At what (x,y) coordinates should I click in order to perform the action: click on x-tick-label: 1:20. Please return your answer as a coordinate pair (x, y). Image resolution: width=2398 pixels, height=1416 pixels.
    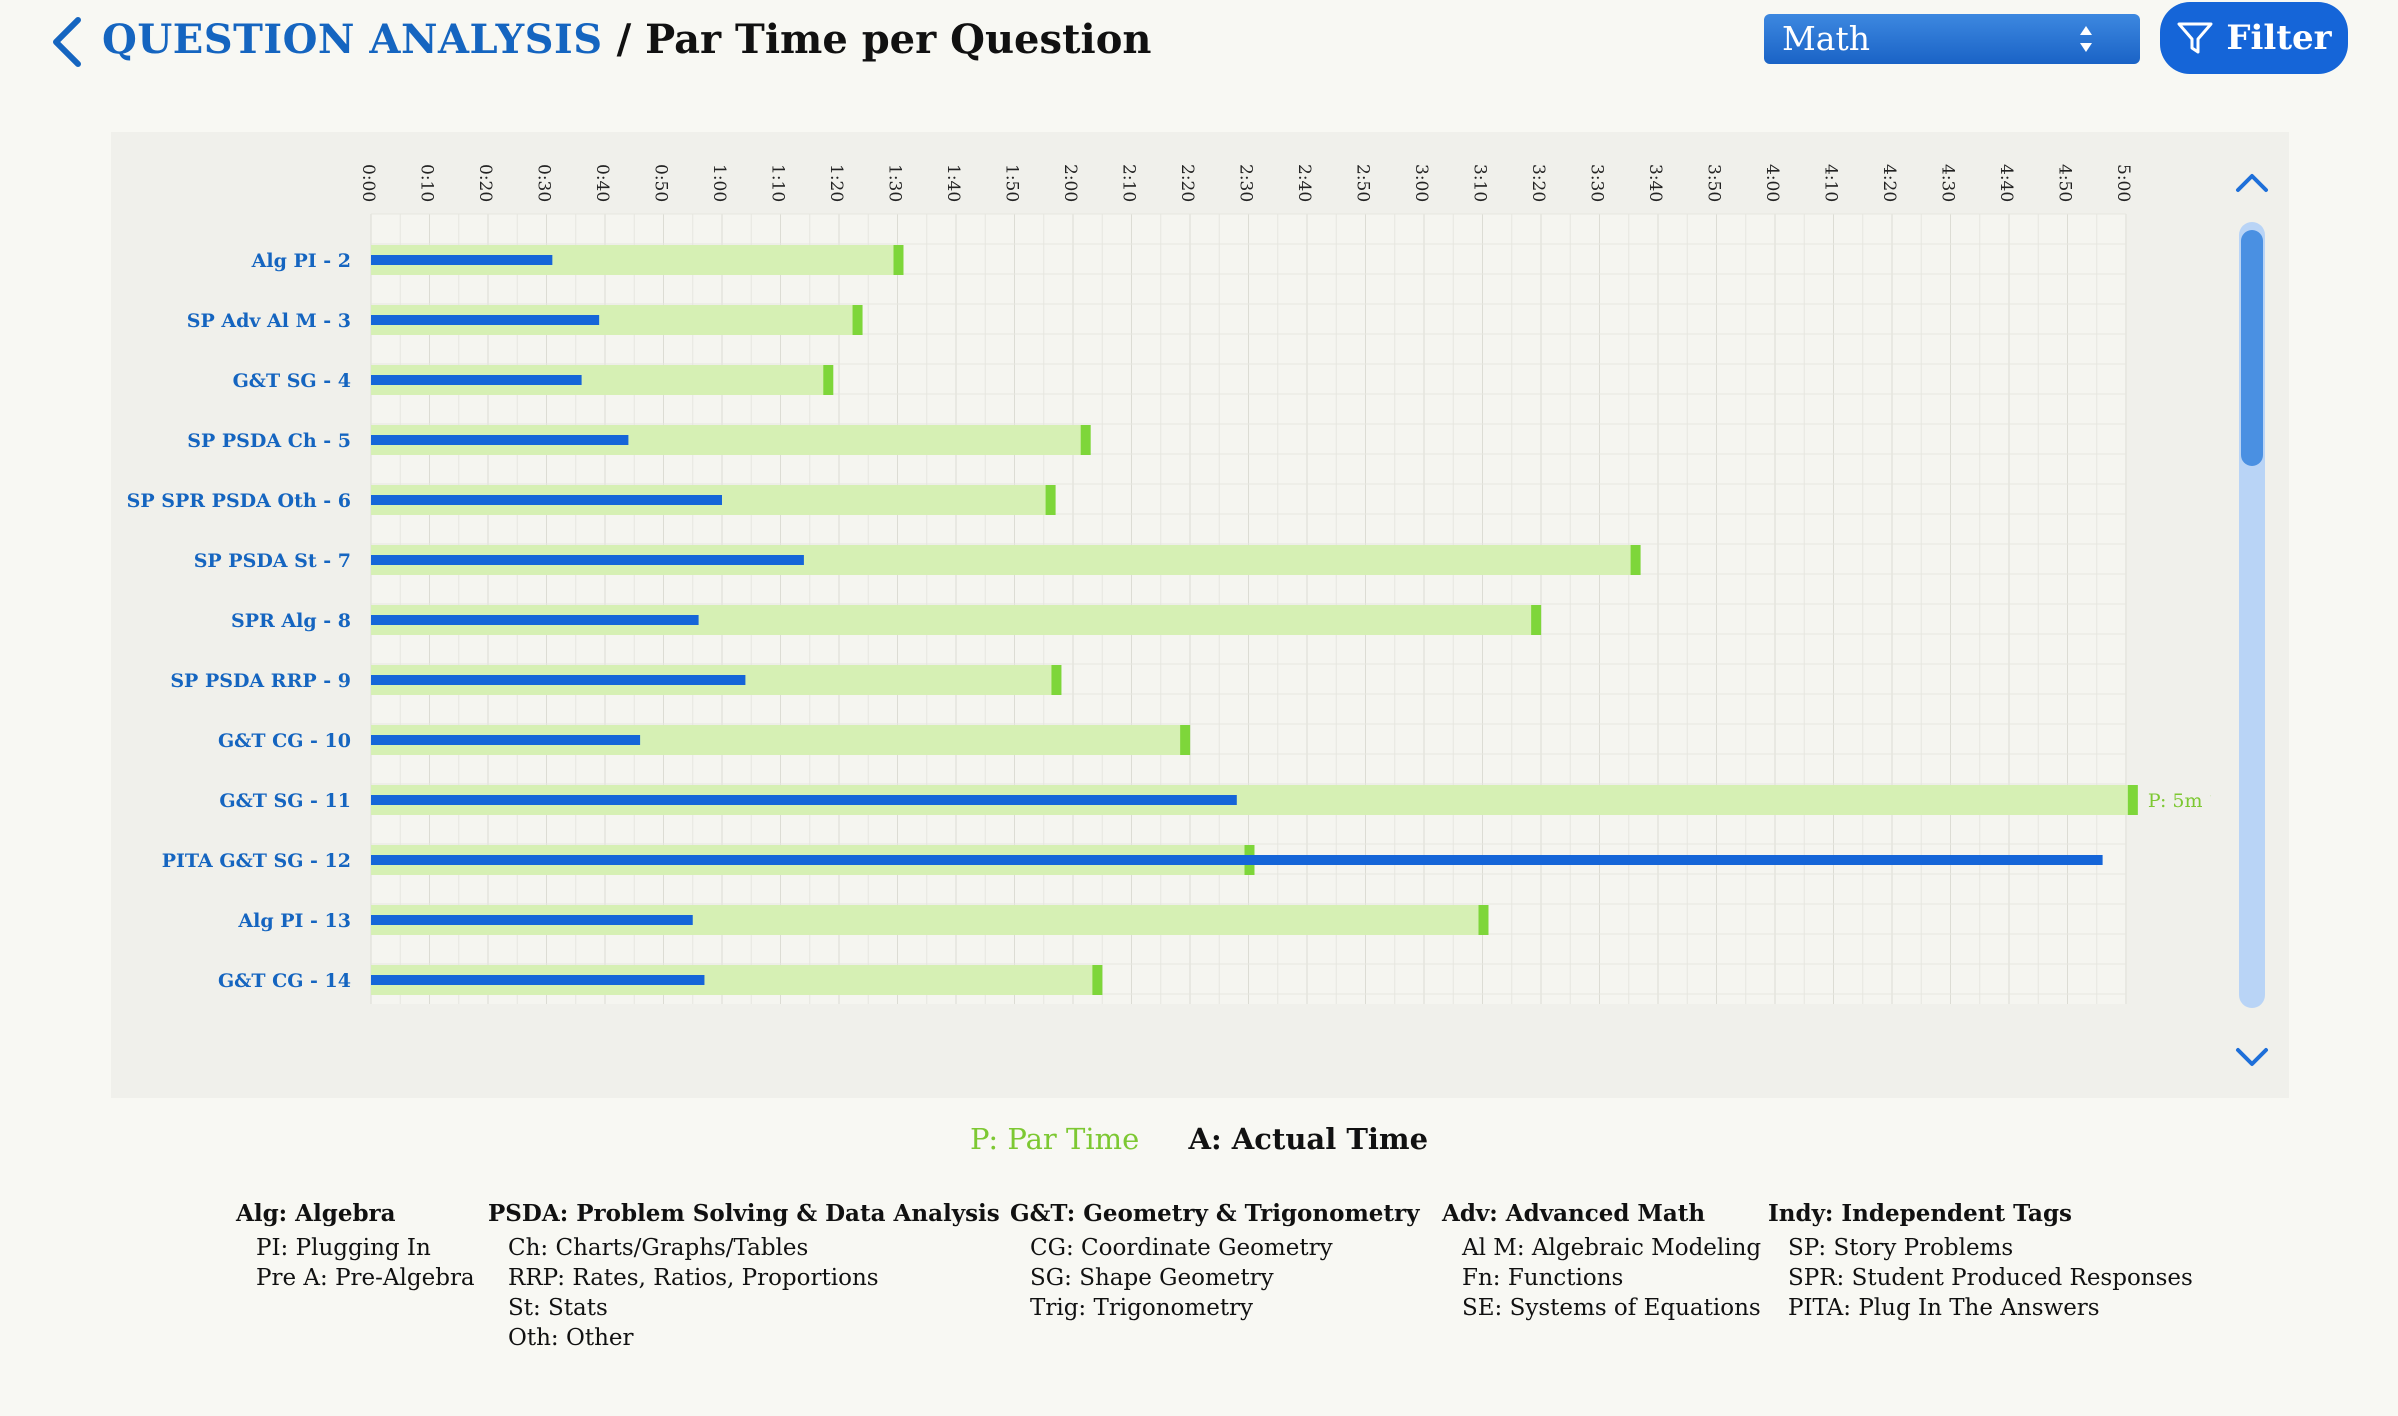
    Looking at the image, I should click on (836, 183).